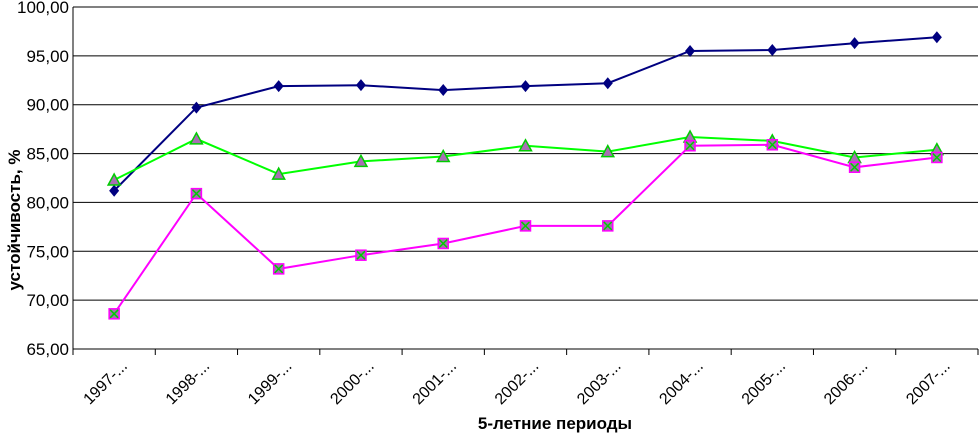  Describe the element at coordinates (43, 8) in the screenshot. I see `y-tick-label: 100,00` at that location.